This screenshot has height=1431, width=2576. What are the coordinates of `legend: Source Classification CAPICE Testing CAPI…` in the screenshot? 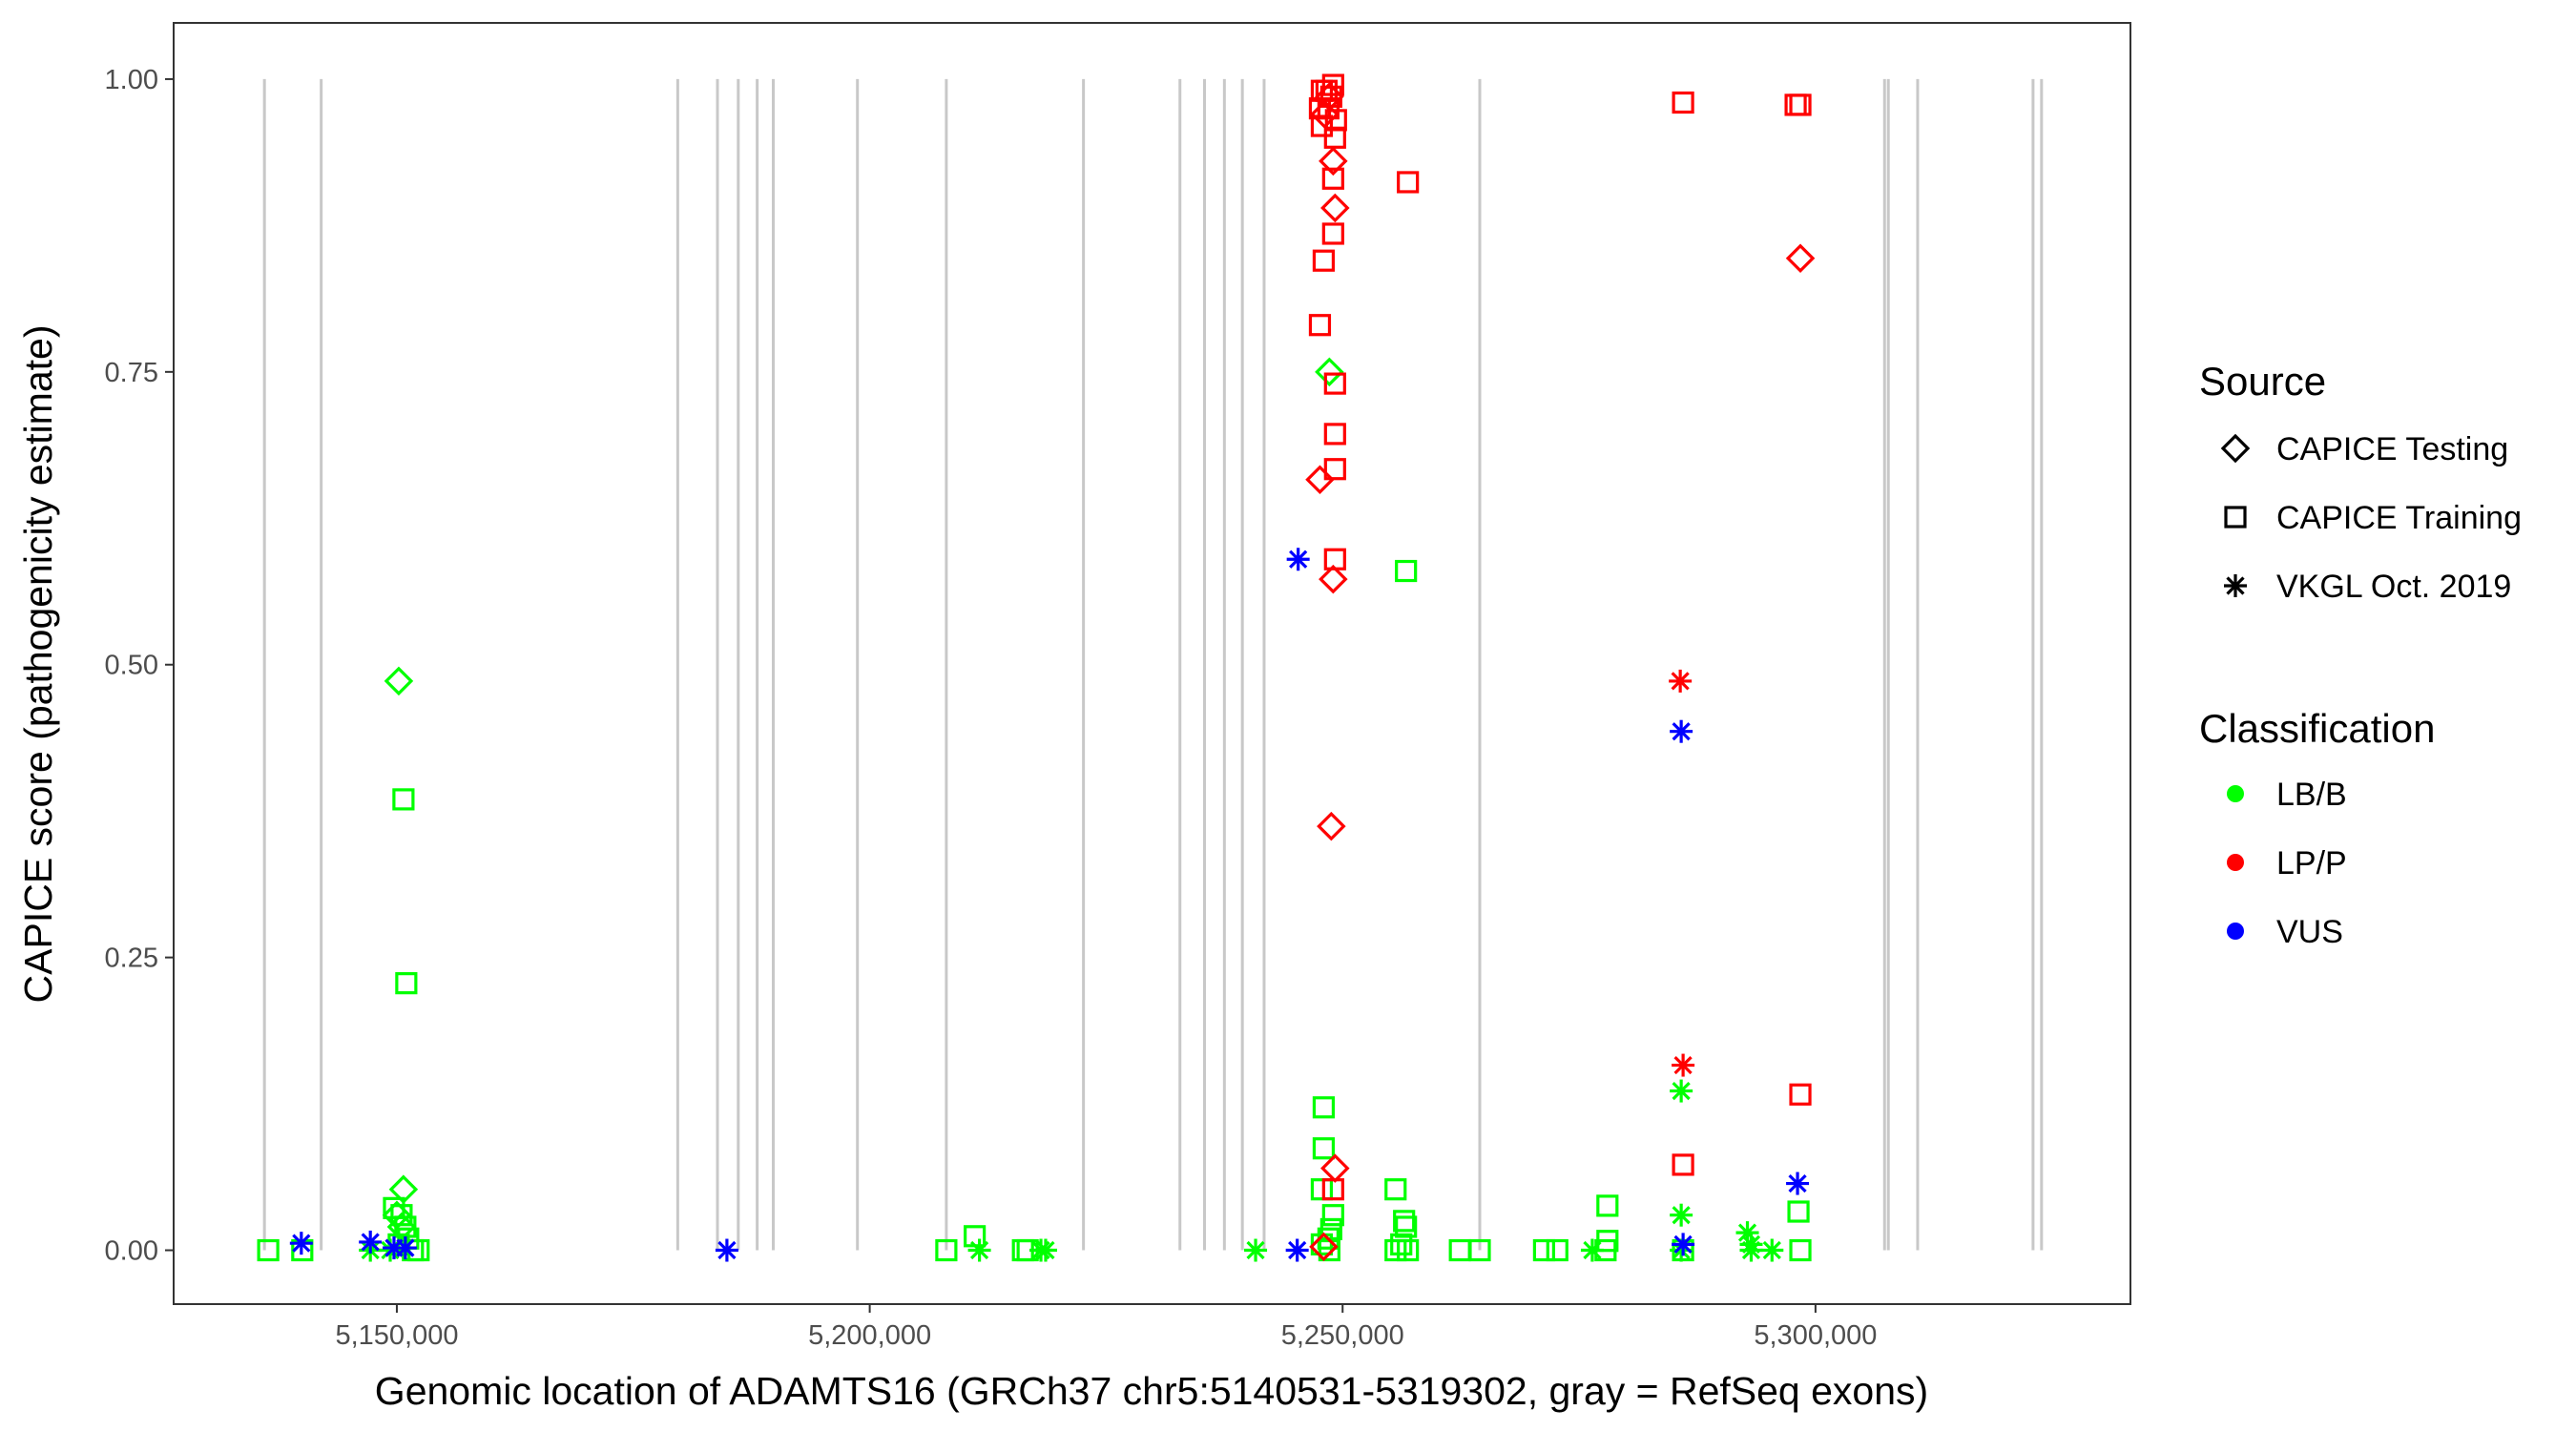 It's located at (2360, 654).